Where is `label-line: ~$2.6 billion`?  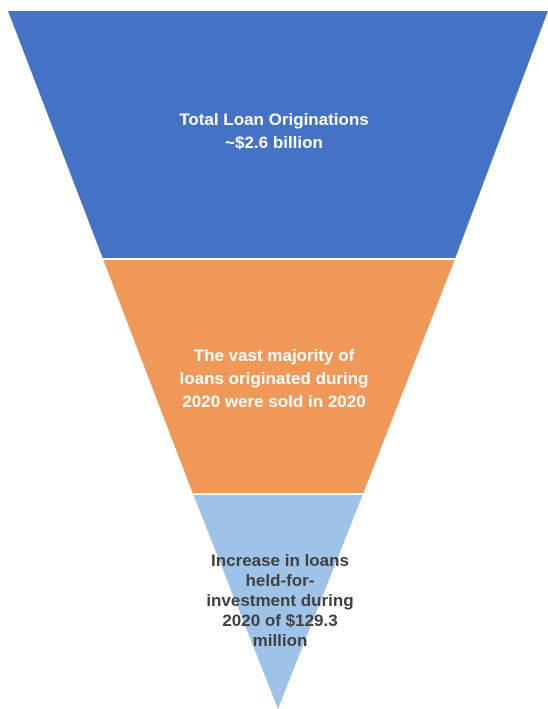 label-line: ~$2.6 billion is located at coordinates (274, 142).